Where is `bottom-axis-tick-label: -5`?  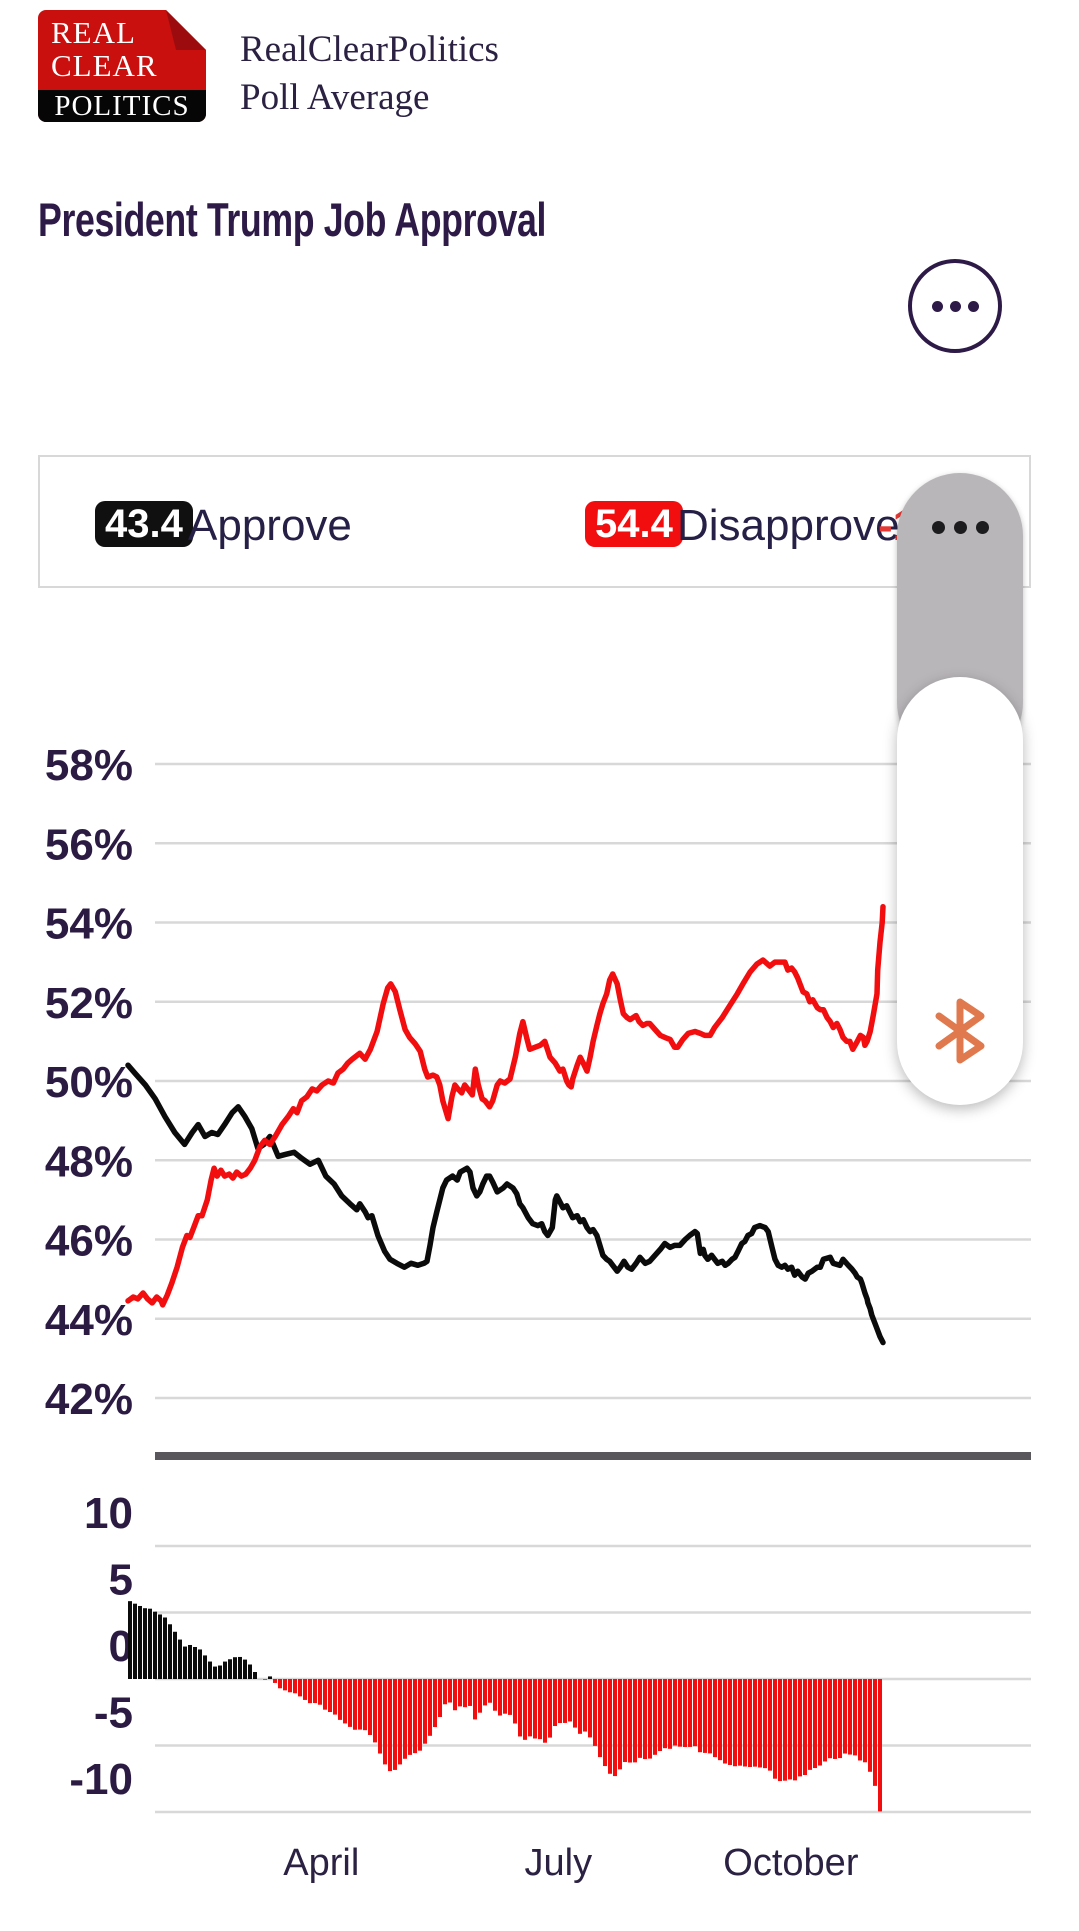
bottom-axis-tick-label: -5 is located at coordinates (113, 1713).